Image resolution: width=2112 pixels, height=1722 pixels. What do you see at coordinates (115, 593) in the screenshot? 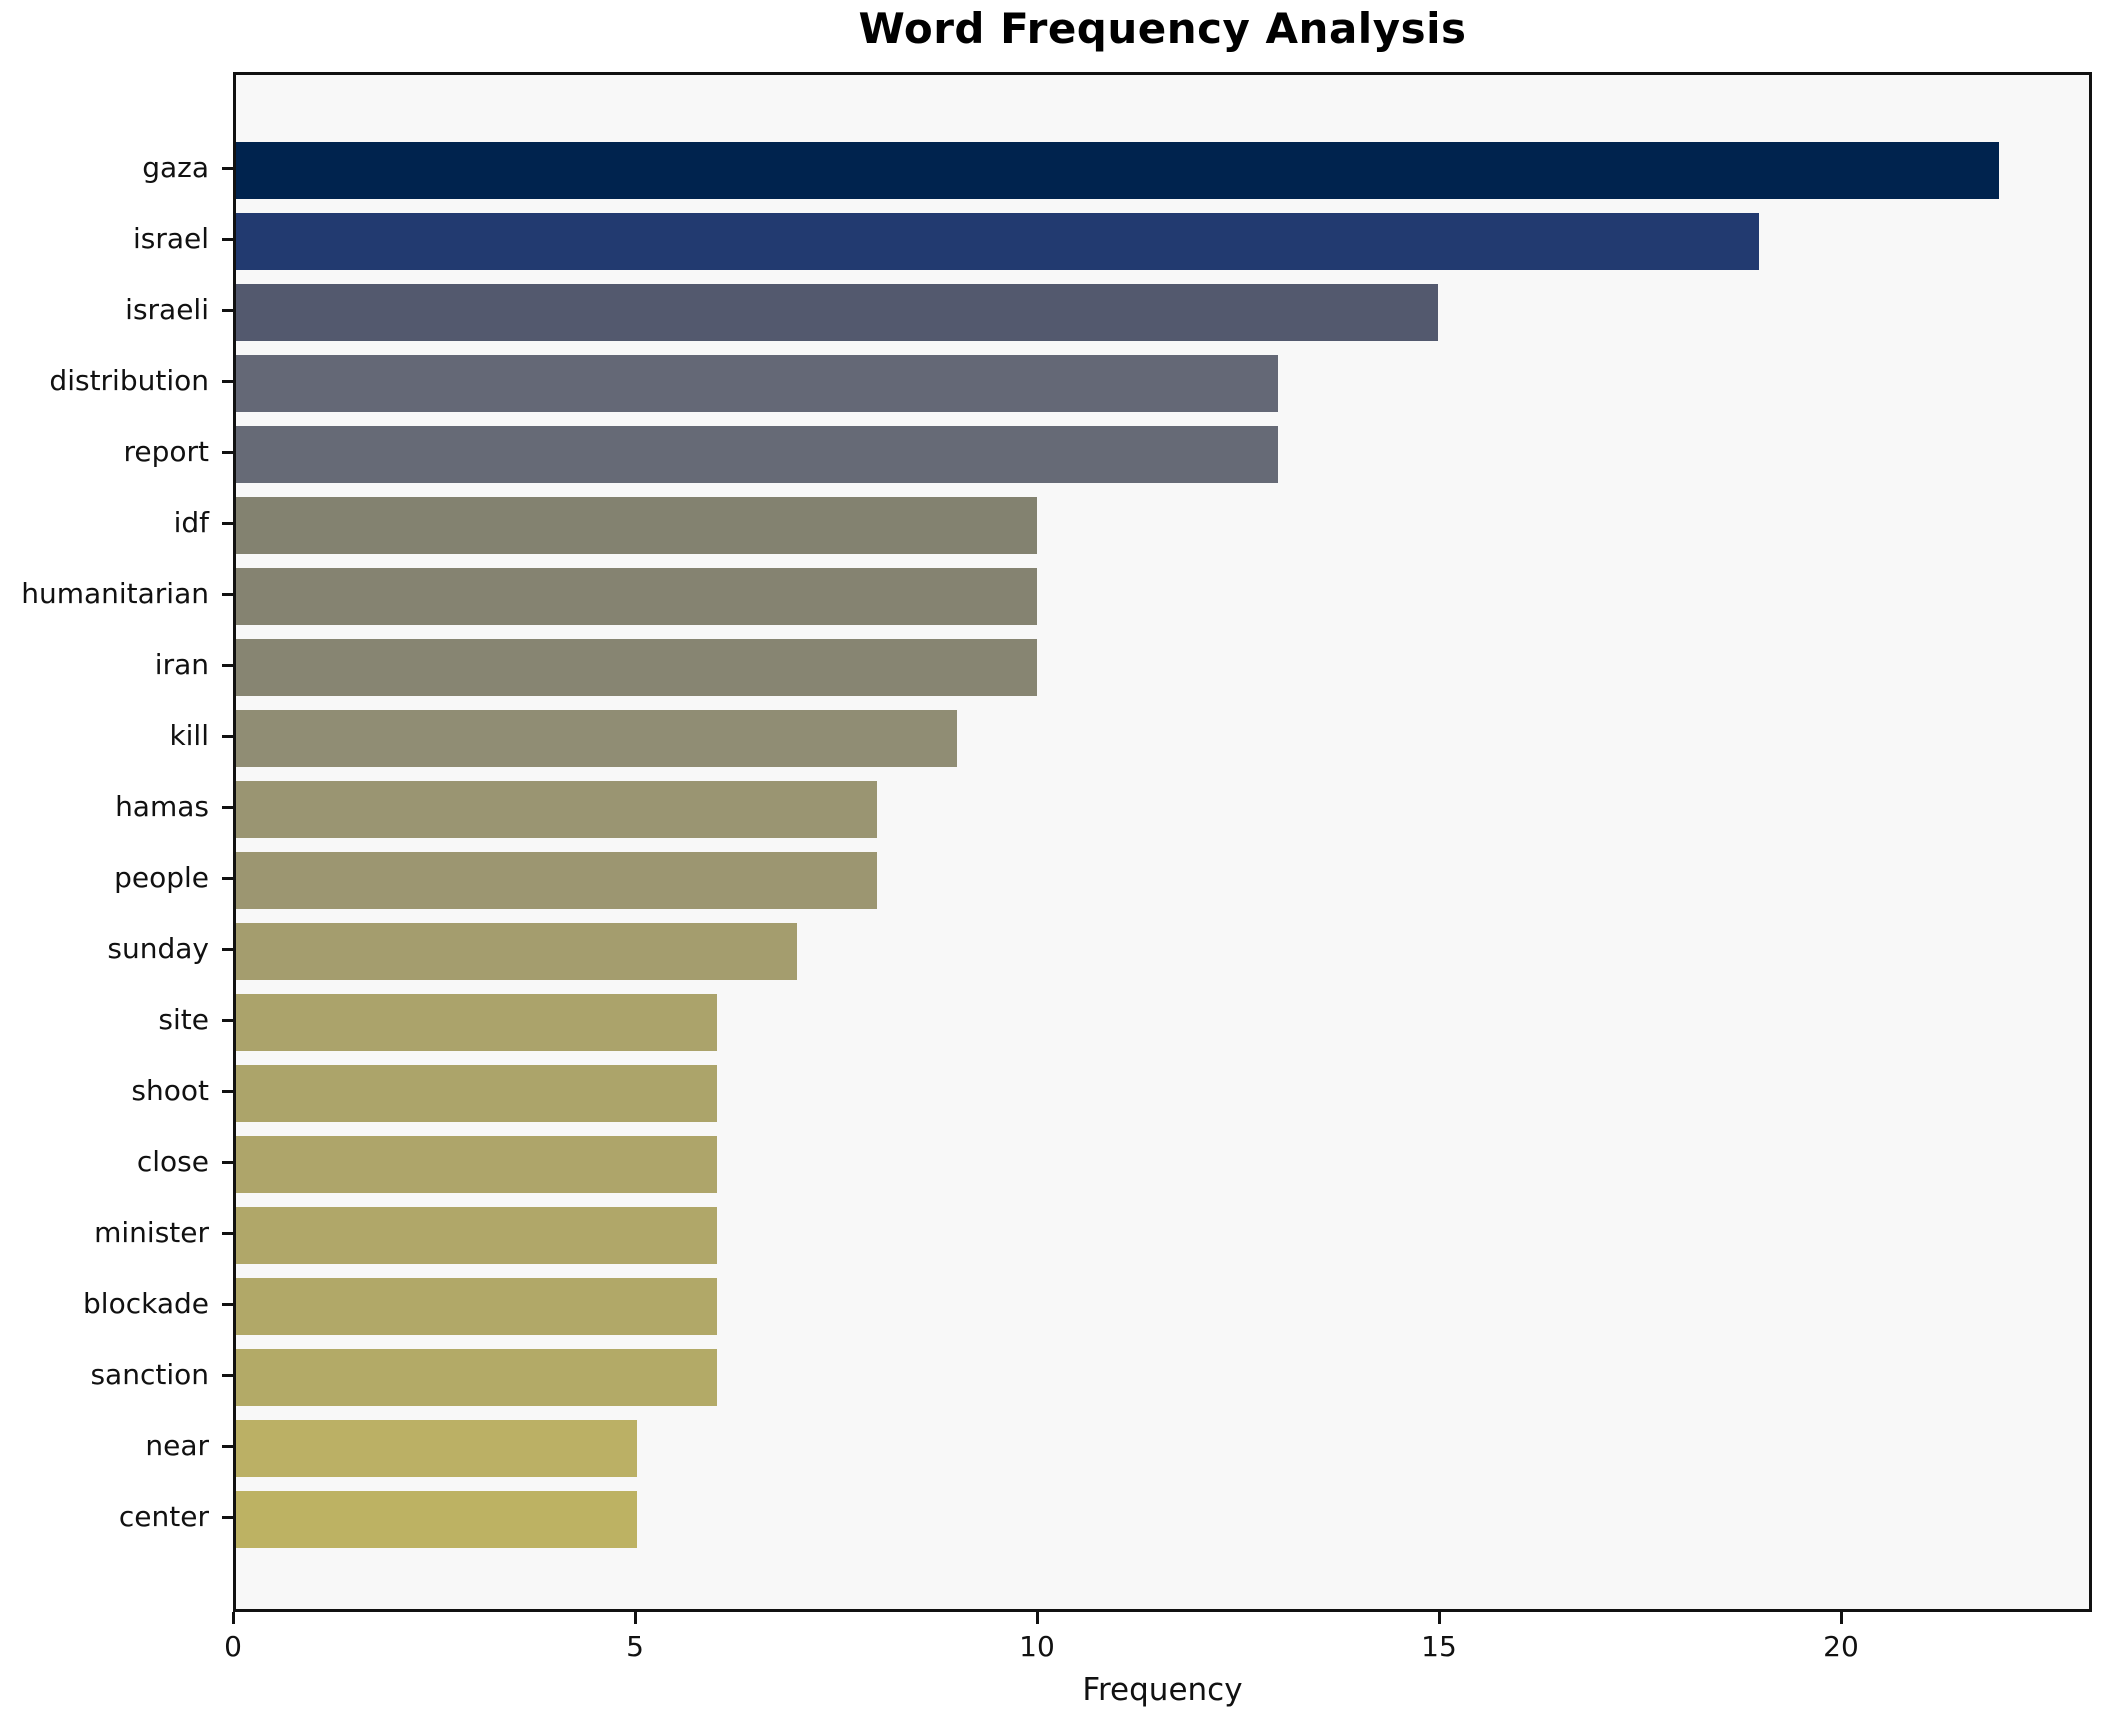
I see `category-label-humanitarian: humanitarian` at bounding box center [115, 593].